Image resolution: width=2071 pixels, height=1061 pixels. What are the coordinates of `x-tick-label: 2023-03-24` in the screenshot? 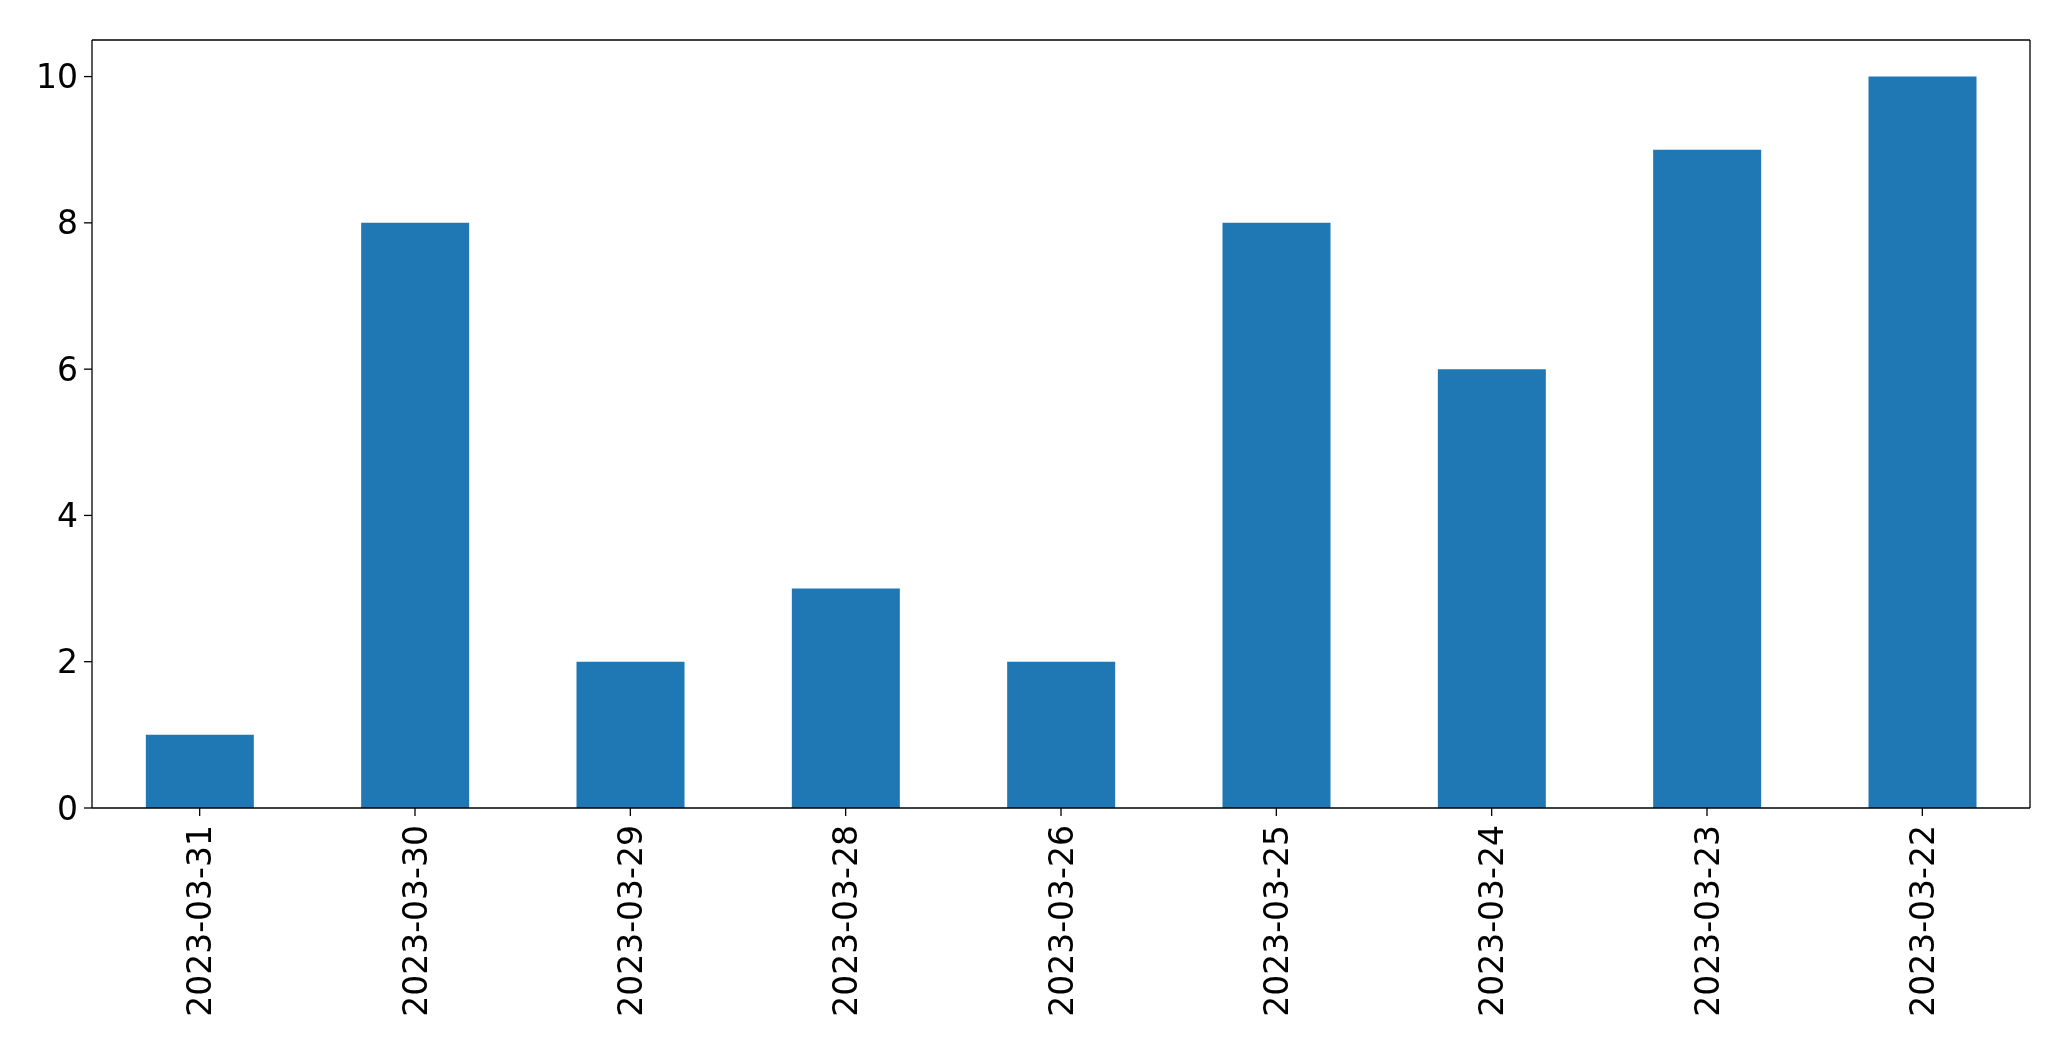 It's located at (1492, 921).